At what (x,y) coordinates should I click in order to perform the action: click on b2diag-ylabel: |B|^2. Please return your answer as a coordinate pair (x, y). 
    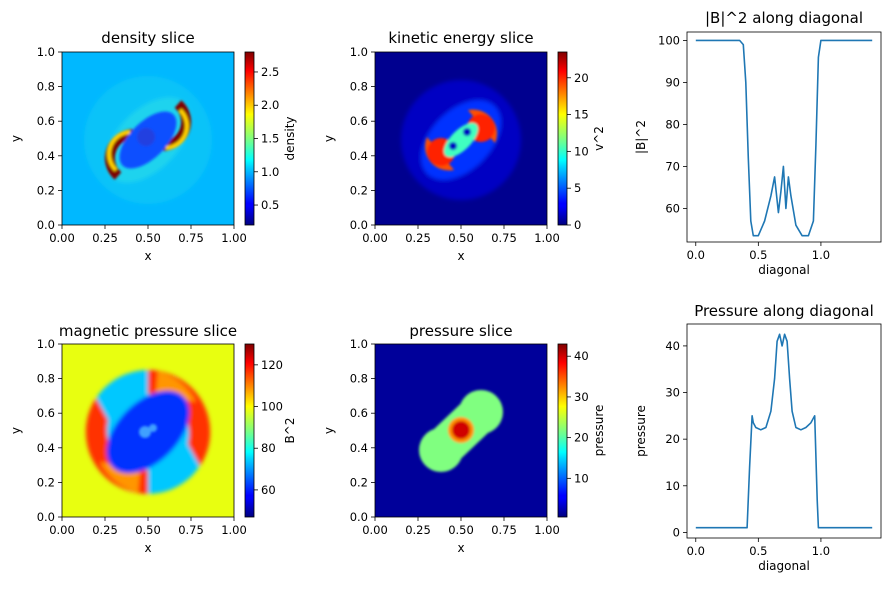
    Looking at the image, I should click on (641, 137).